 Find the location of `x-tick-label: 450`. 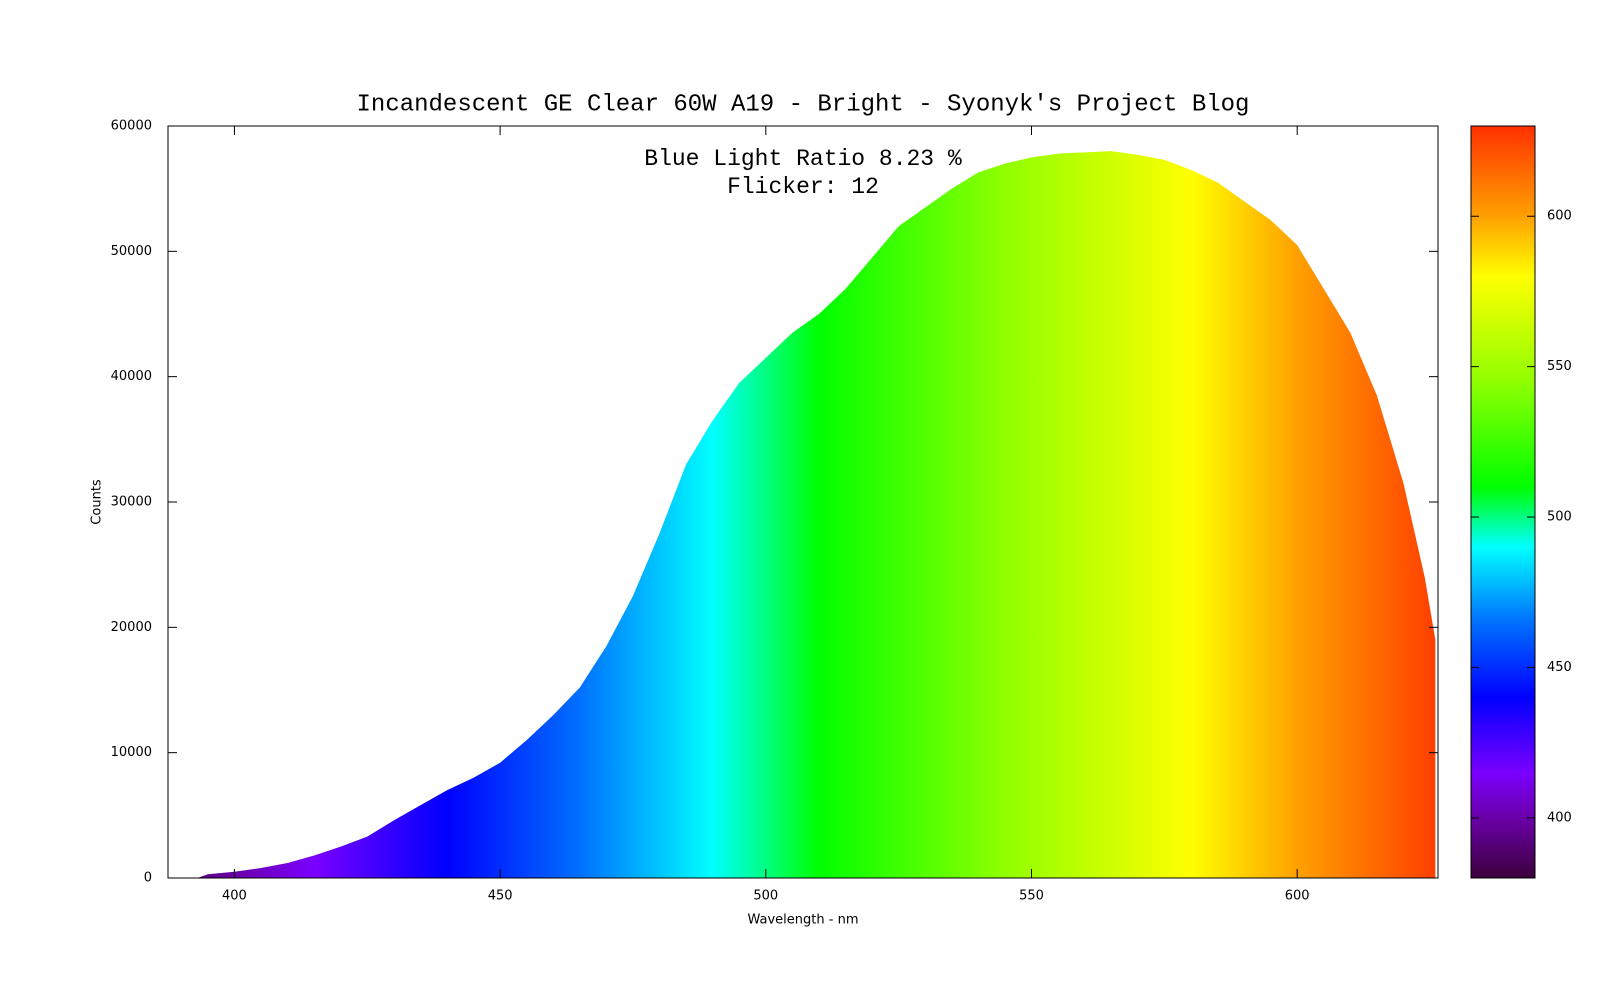

x-tick-label: 450 is located at coordinates (500, 896).